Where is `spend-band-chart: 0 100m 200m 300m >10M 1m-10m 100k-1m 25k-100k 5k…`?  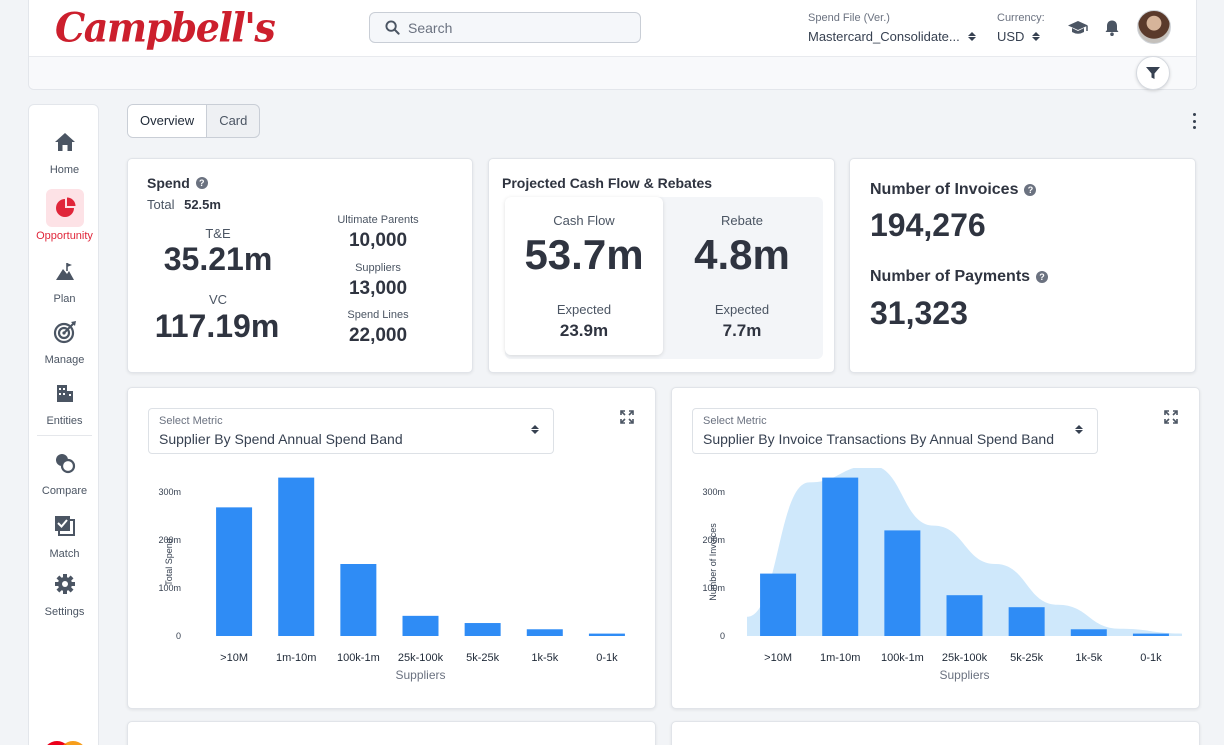 spend-band-chart: 0 100m 200m 300m >10M 1m-10m 100k-1m 25k-100k 5k… is located at coordinates (391, 579).